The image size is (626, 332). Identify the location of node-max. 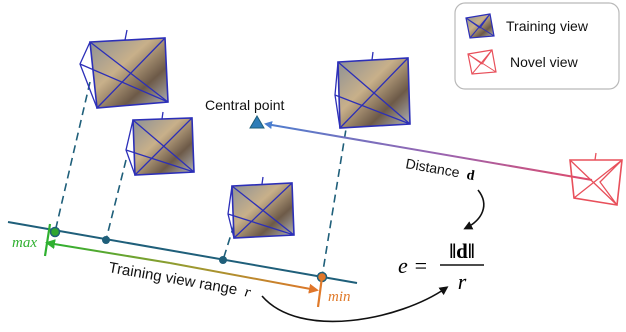
(55, 232).